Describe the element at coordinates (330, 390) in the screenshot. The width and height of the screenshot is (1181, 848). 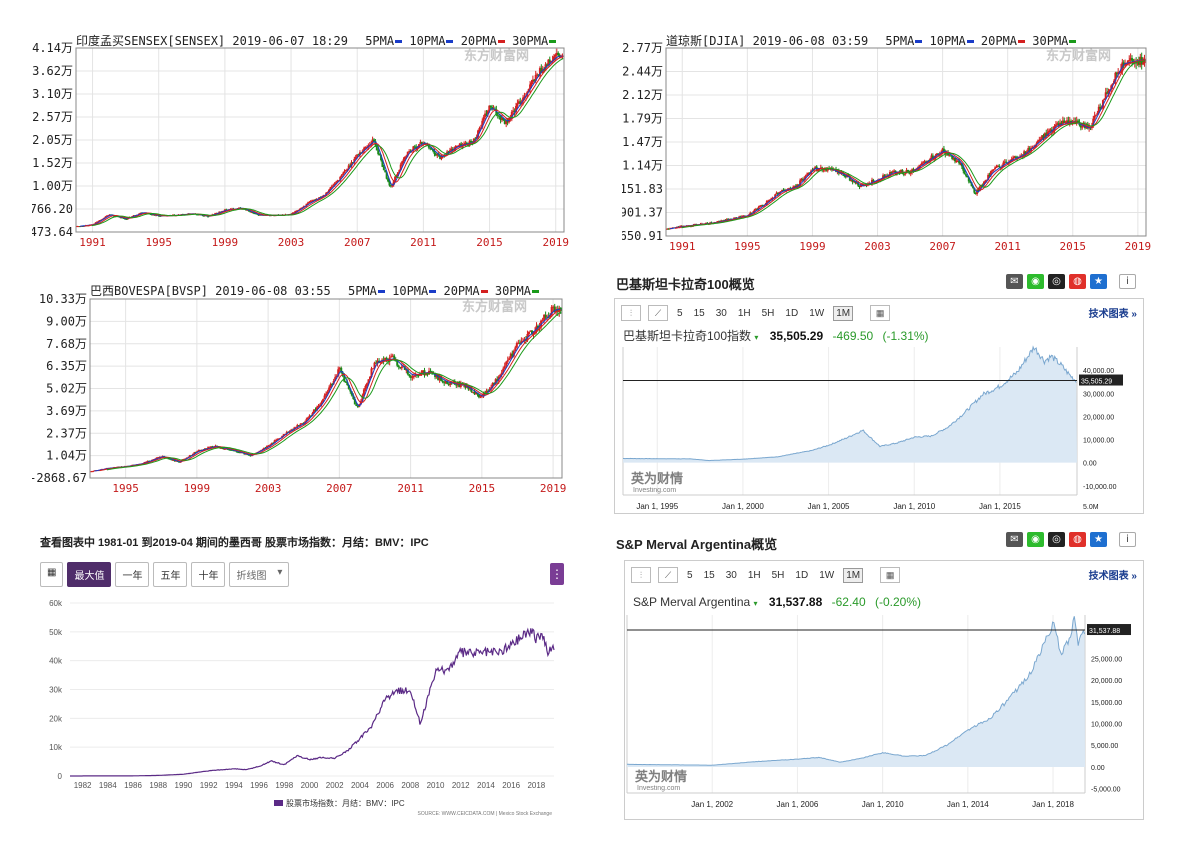
I see `ma20-line` at that location.